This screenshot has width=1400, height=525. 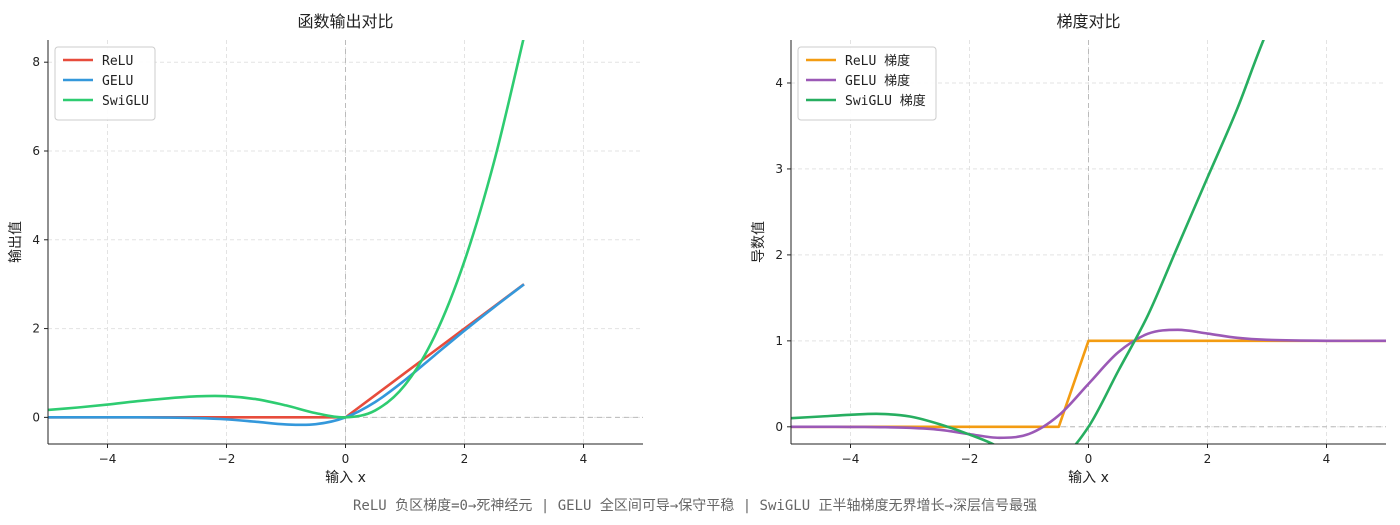 I want to click on legend-label-1: GELU 梯度, so click(x=877, y=81).